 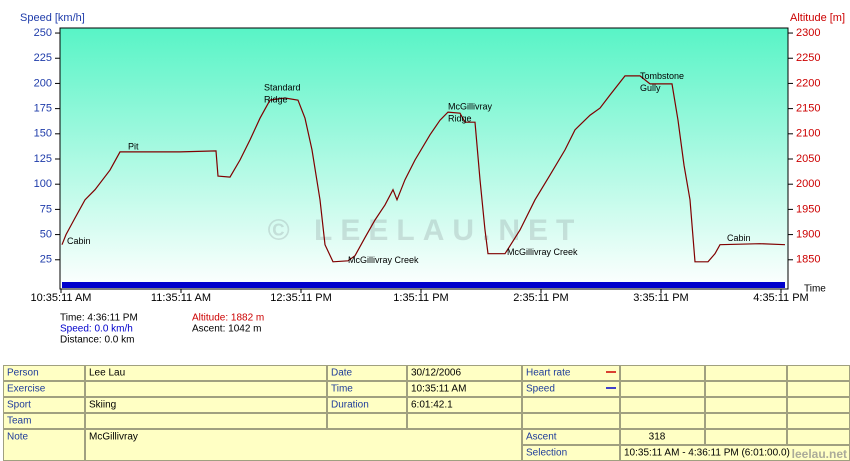 I want to click on y-tick-label: 75, so click(x=46, y=209).